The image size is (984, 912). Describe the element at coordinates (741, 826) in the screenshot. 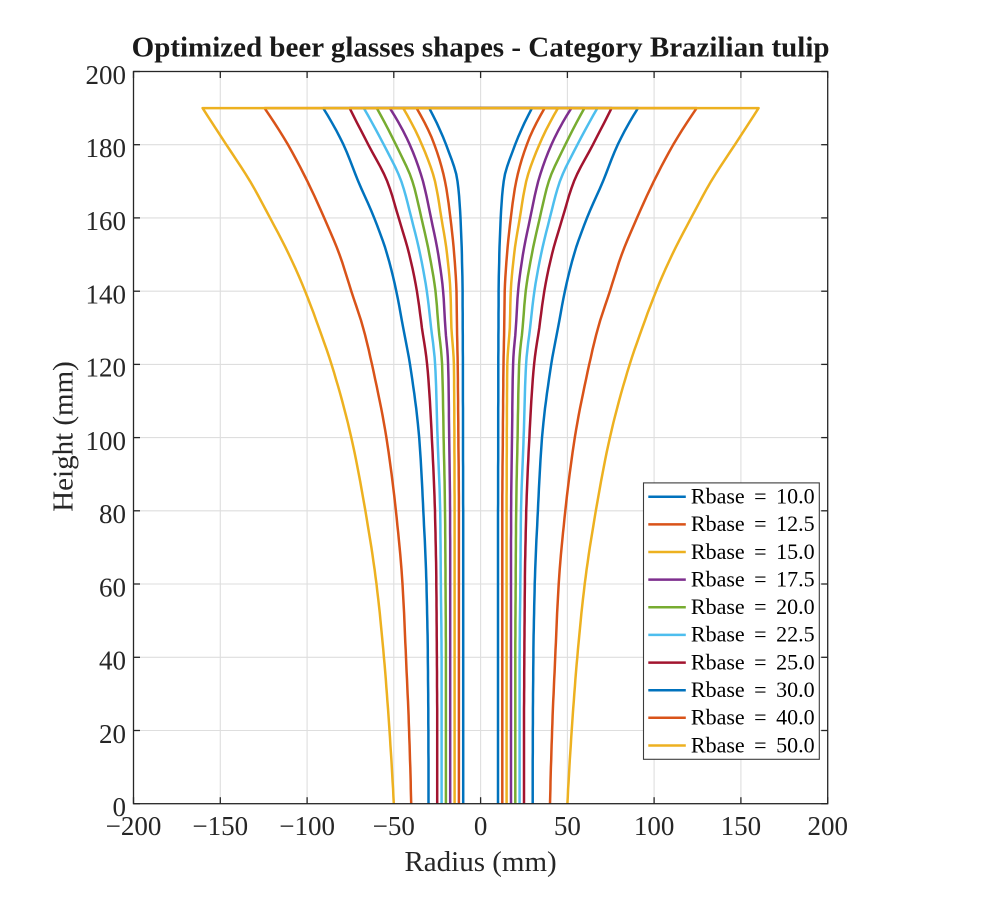

I see `svg-text: 150` at that location.